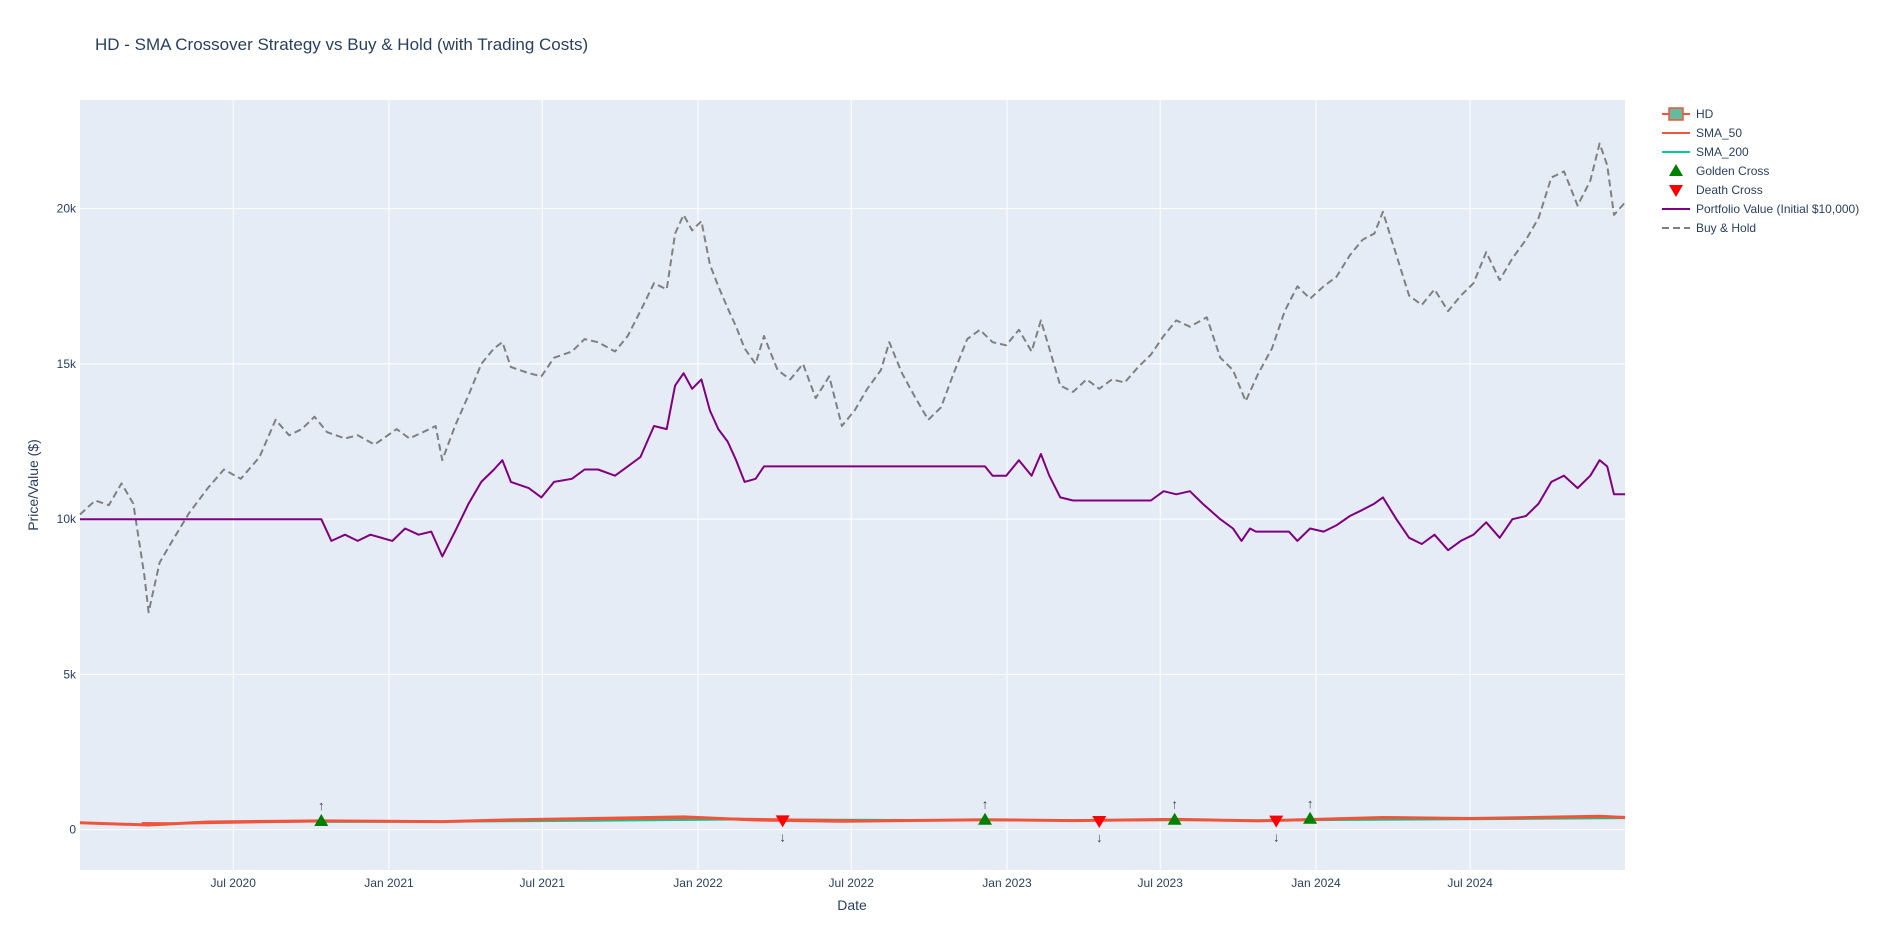  I want to click on y-tick-label: 0, so click(72, 830).